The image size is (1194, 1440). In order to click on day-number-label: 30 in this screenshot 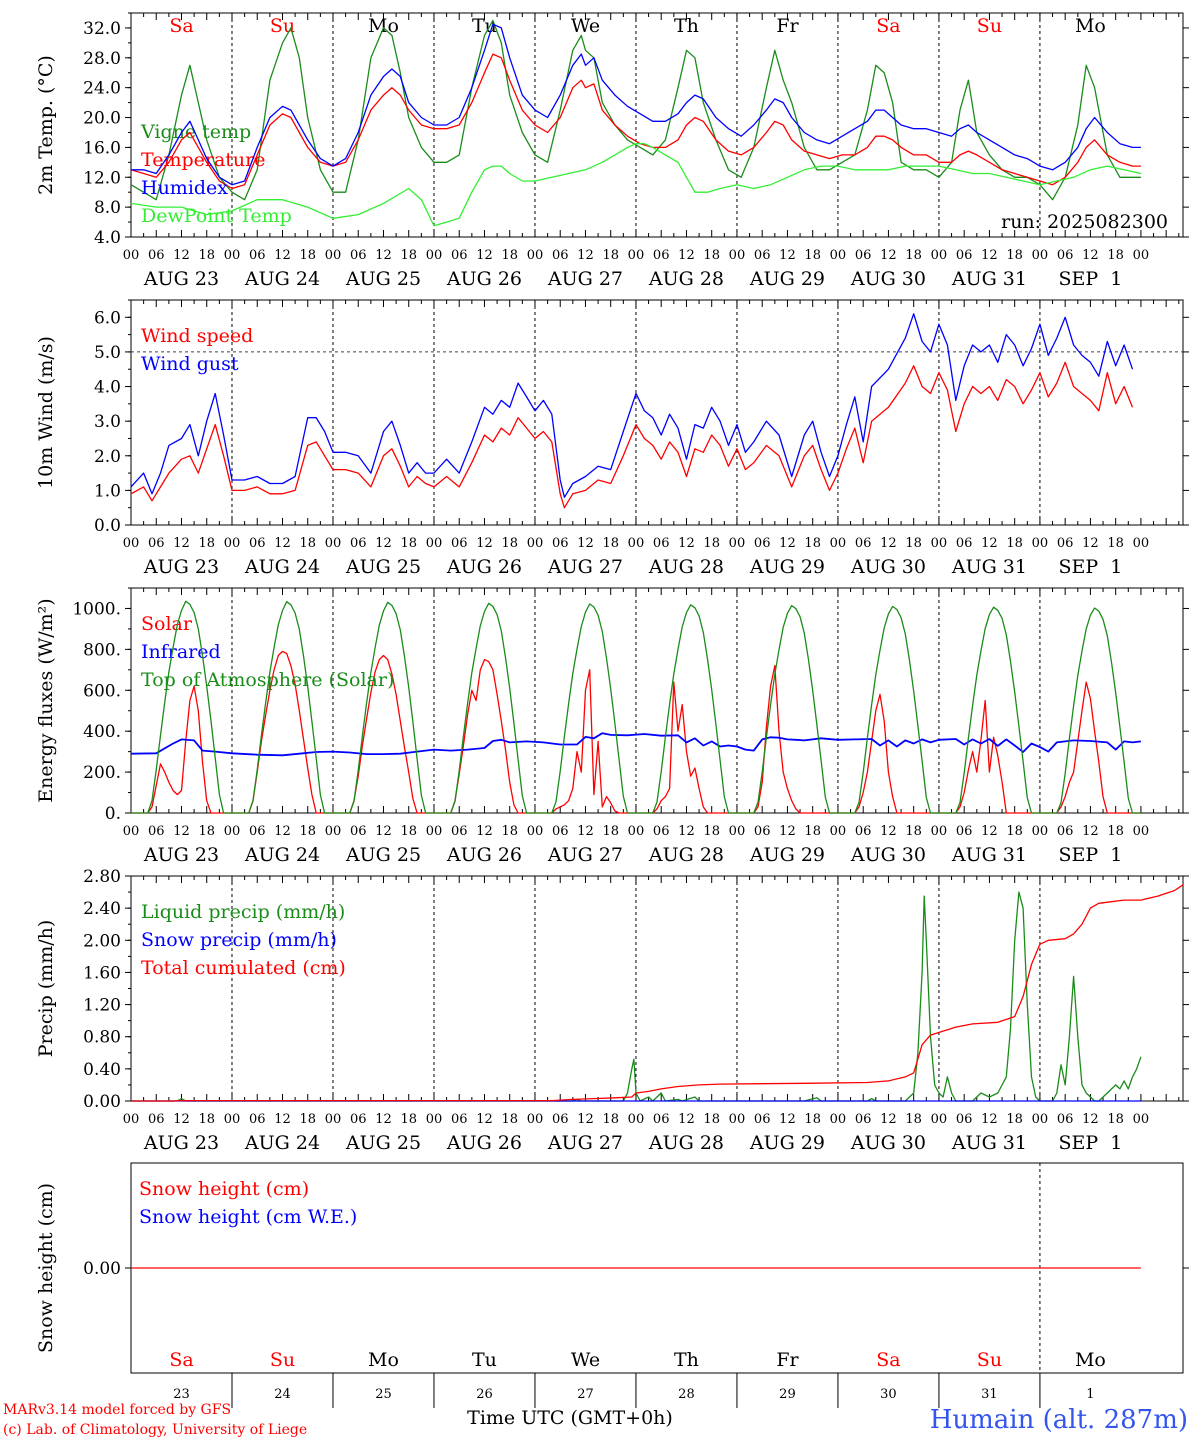, I will do `click(888, 1394)`.